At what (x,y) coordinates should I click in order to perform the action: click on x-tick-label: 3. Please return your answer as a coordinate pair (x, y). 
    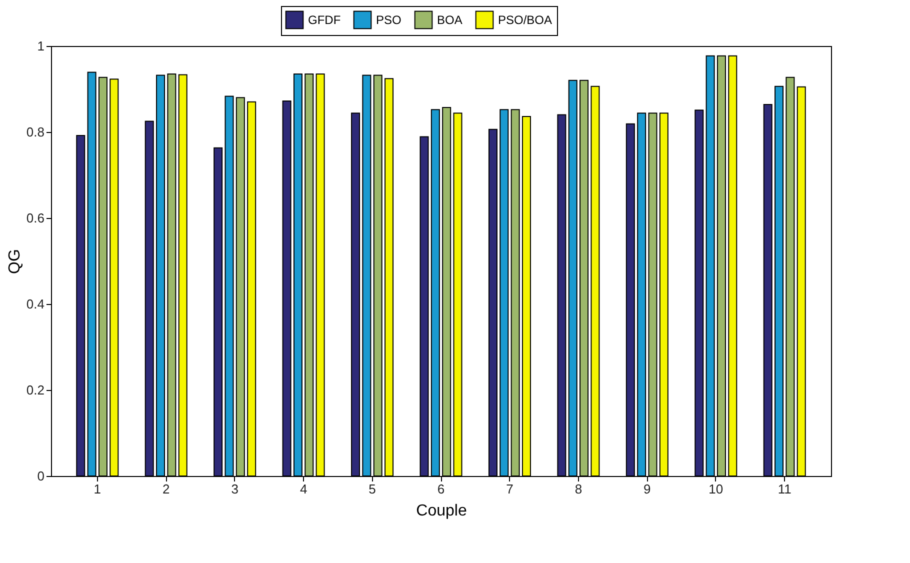
    Looking at the image, I should click on (234, 489).